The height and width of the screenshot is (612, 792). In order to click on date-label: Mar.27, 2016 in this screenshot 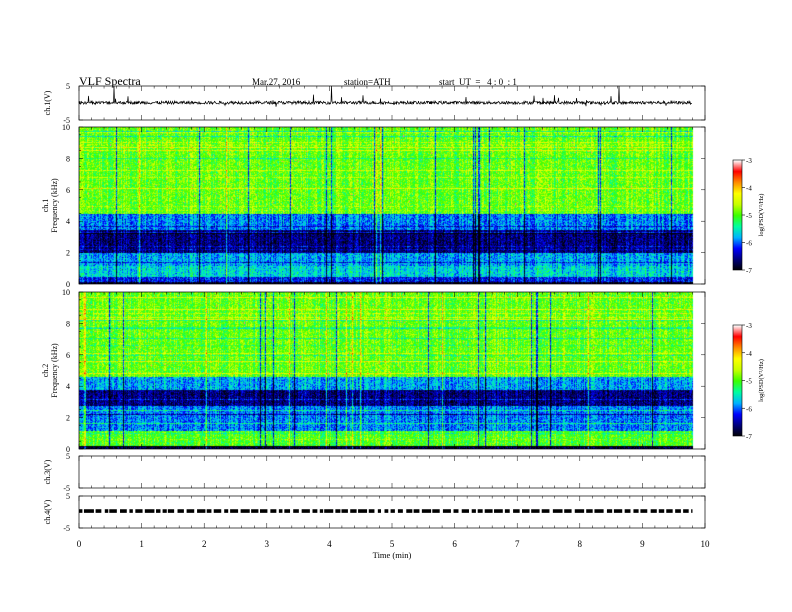, I will do `click(276, 82)`.